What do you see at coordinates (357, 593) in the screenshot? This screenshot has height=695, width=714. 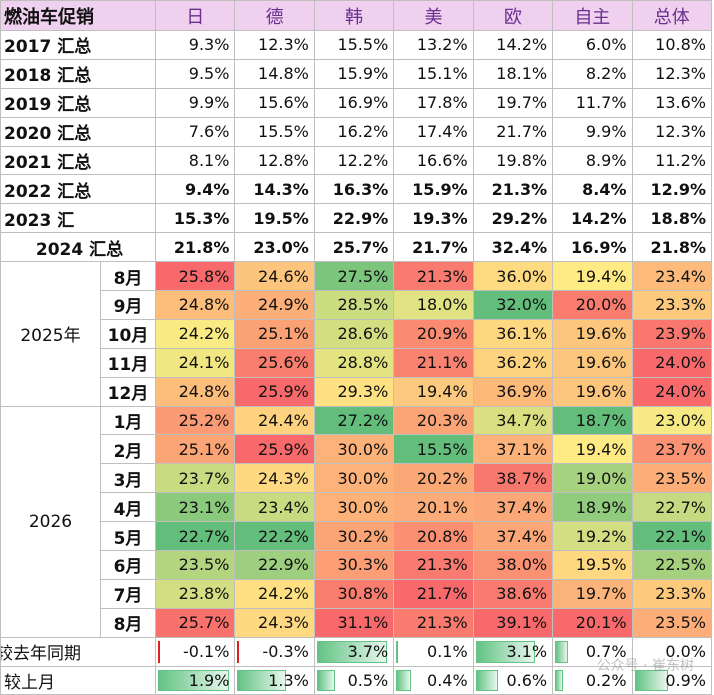 I see `month-row: 7月 23.8% 24.2% 30.8% 21.7% 38.6% 19.7% 23.3%` at bounding box center [357, 593].